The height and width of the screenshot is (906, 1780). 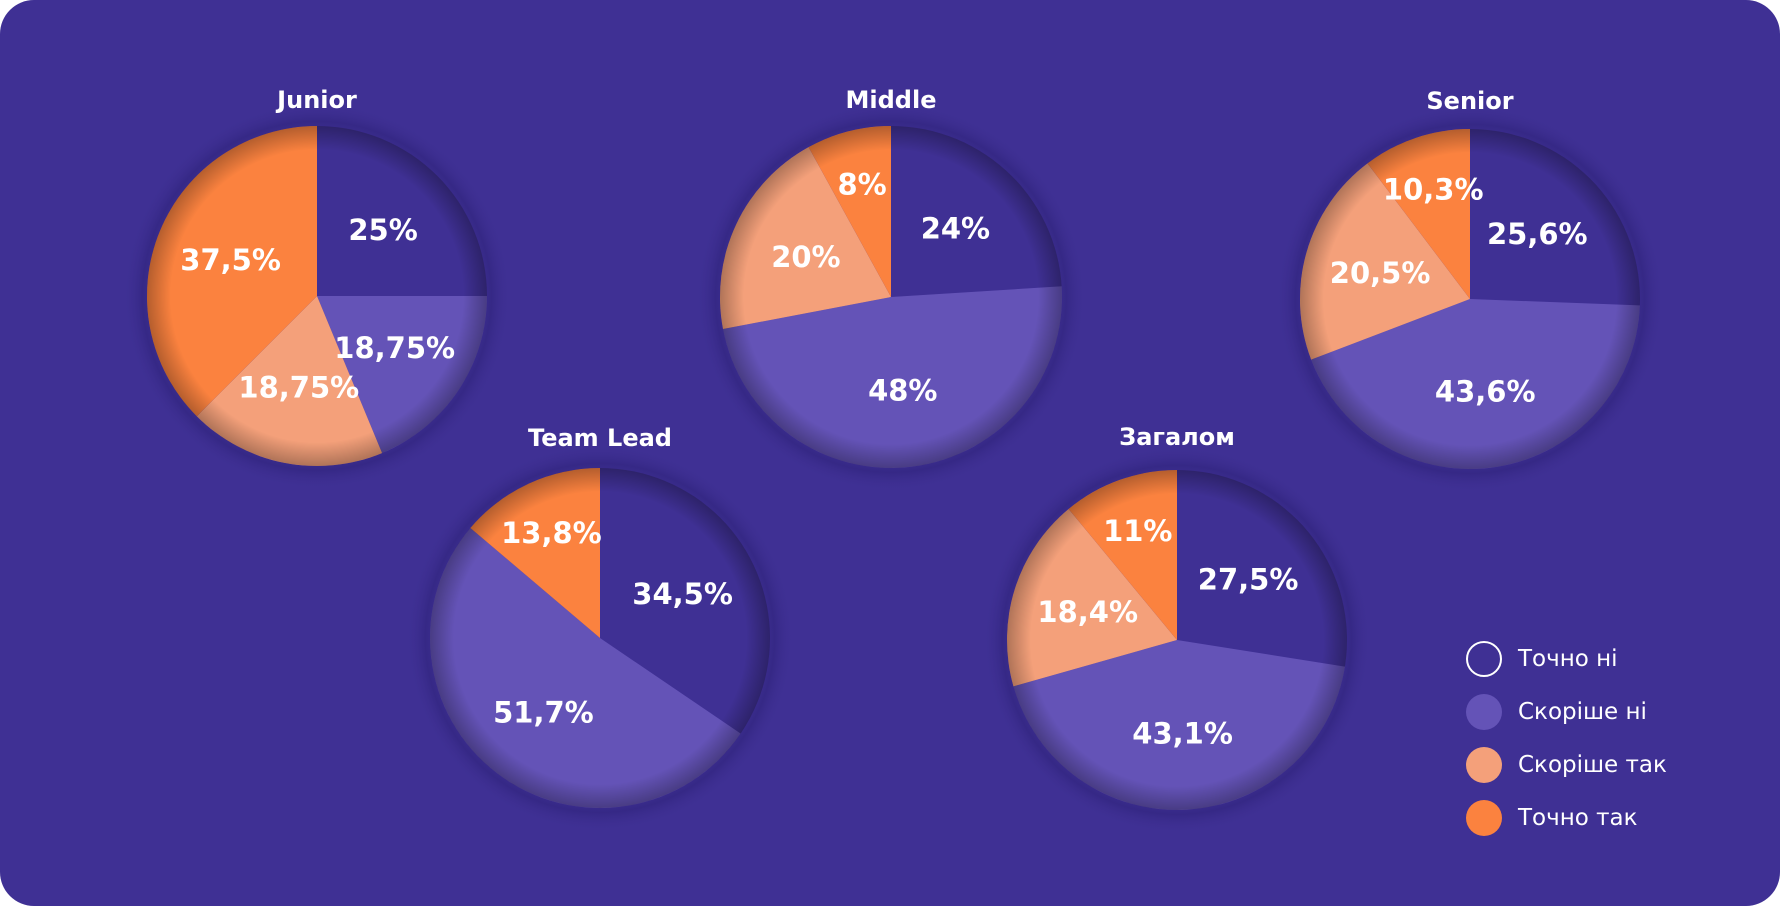 I want to click on pie-chart-team-lead: 34,5% 51,7% 13,8% Team Lead, so click(x=600, y=628).